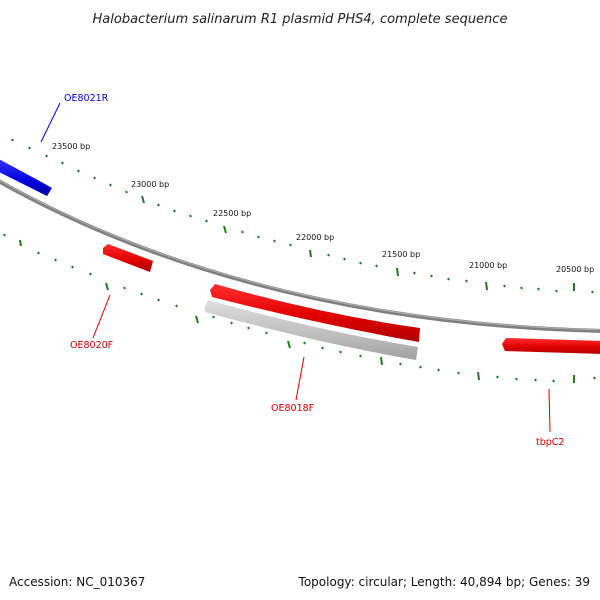 This screenshot has height=600, width=600. Describe the element at coordinates (128, 258) in the screenshot. I see `gene-arrow-oe8020f` at that location.